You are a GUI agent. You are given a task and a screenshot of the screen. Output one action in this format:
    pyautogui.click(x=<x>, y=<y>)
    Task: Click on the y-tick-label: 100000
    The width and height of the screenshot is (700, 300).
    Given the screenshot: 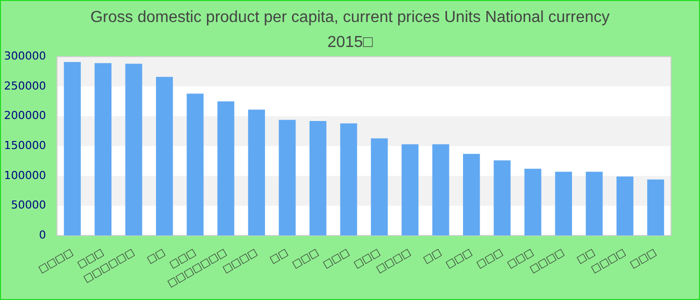 What is the action you would take?
    pyautogui.click(x=25, y=175)
    